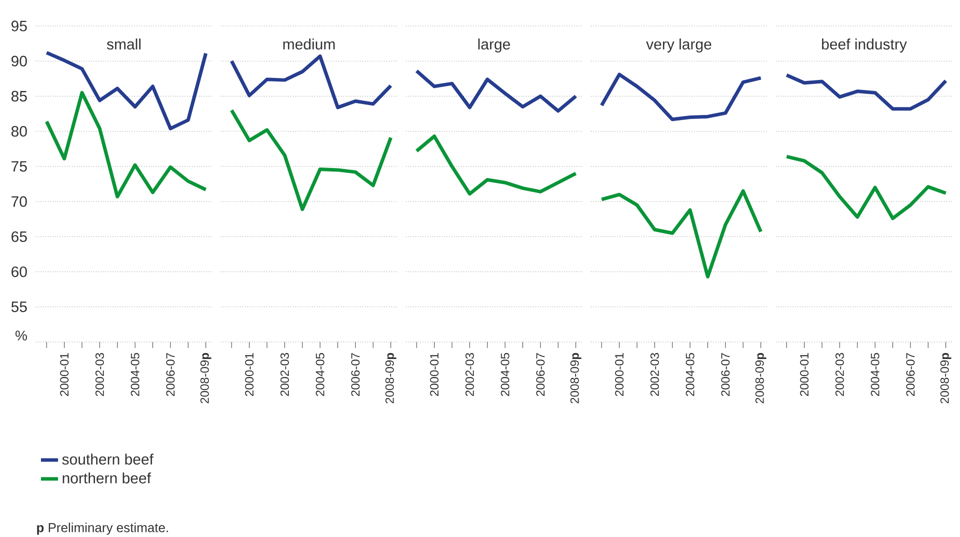 The height and width of the screenshot is (537, 960). Describe the element at coordinates (19, 26) in the screenshot. I see `y-tick-label: 95` at that location.